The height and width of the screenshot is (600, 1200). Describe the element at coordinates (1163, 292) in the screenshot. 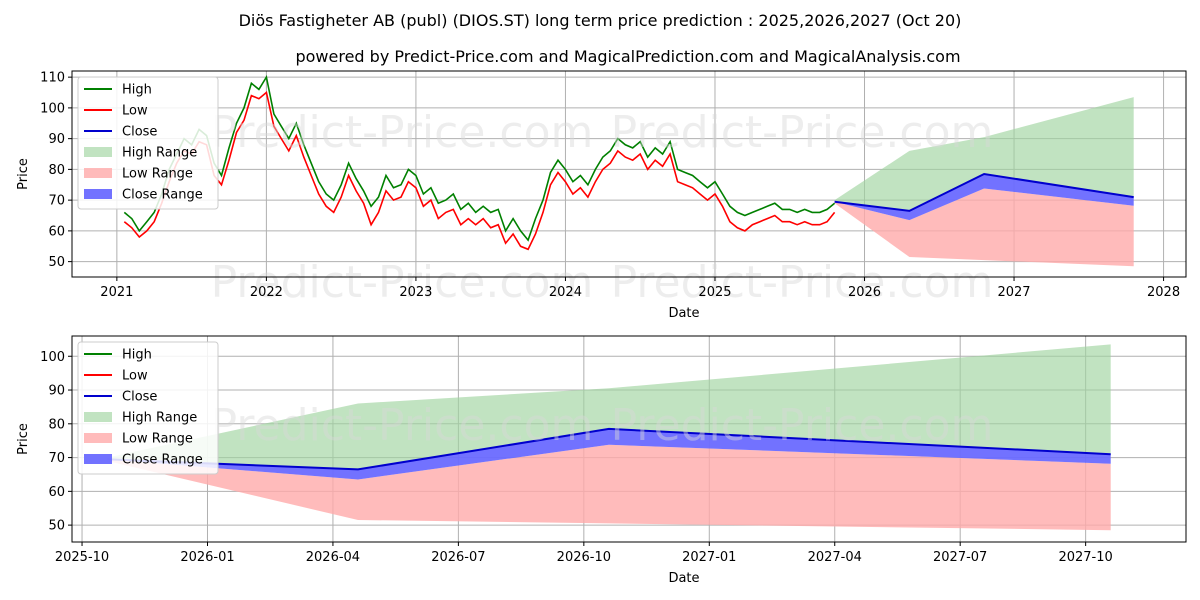

I see `x-tick-label: 2028` at that location.